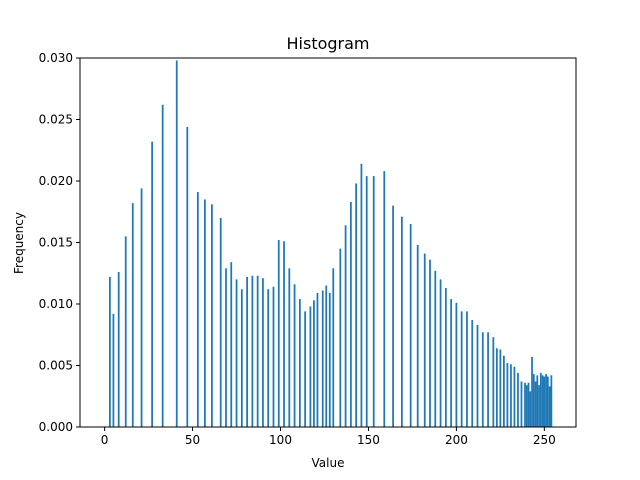 The width and height of the screenshot is (640, 480). Describe the element at coordinates (328, 463) in the screenshot. I see `x-axis-label: Value` at that location.